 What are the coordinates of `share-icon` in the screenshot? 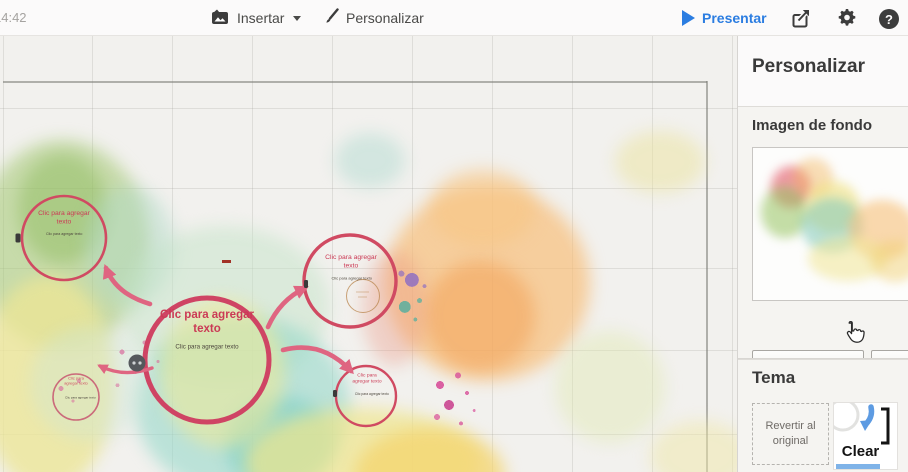 It's located at (801, 19).